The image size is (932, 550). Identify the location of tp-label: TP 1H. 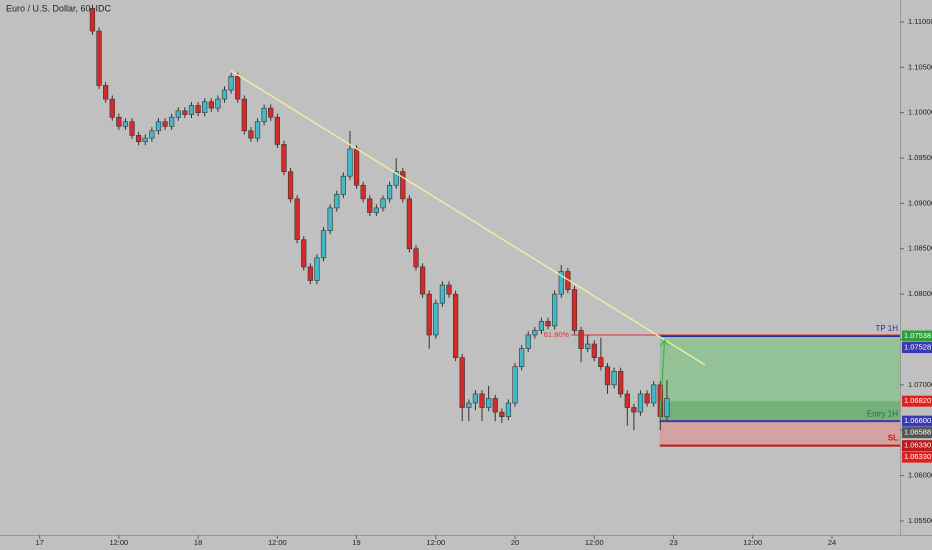
(886, 328).